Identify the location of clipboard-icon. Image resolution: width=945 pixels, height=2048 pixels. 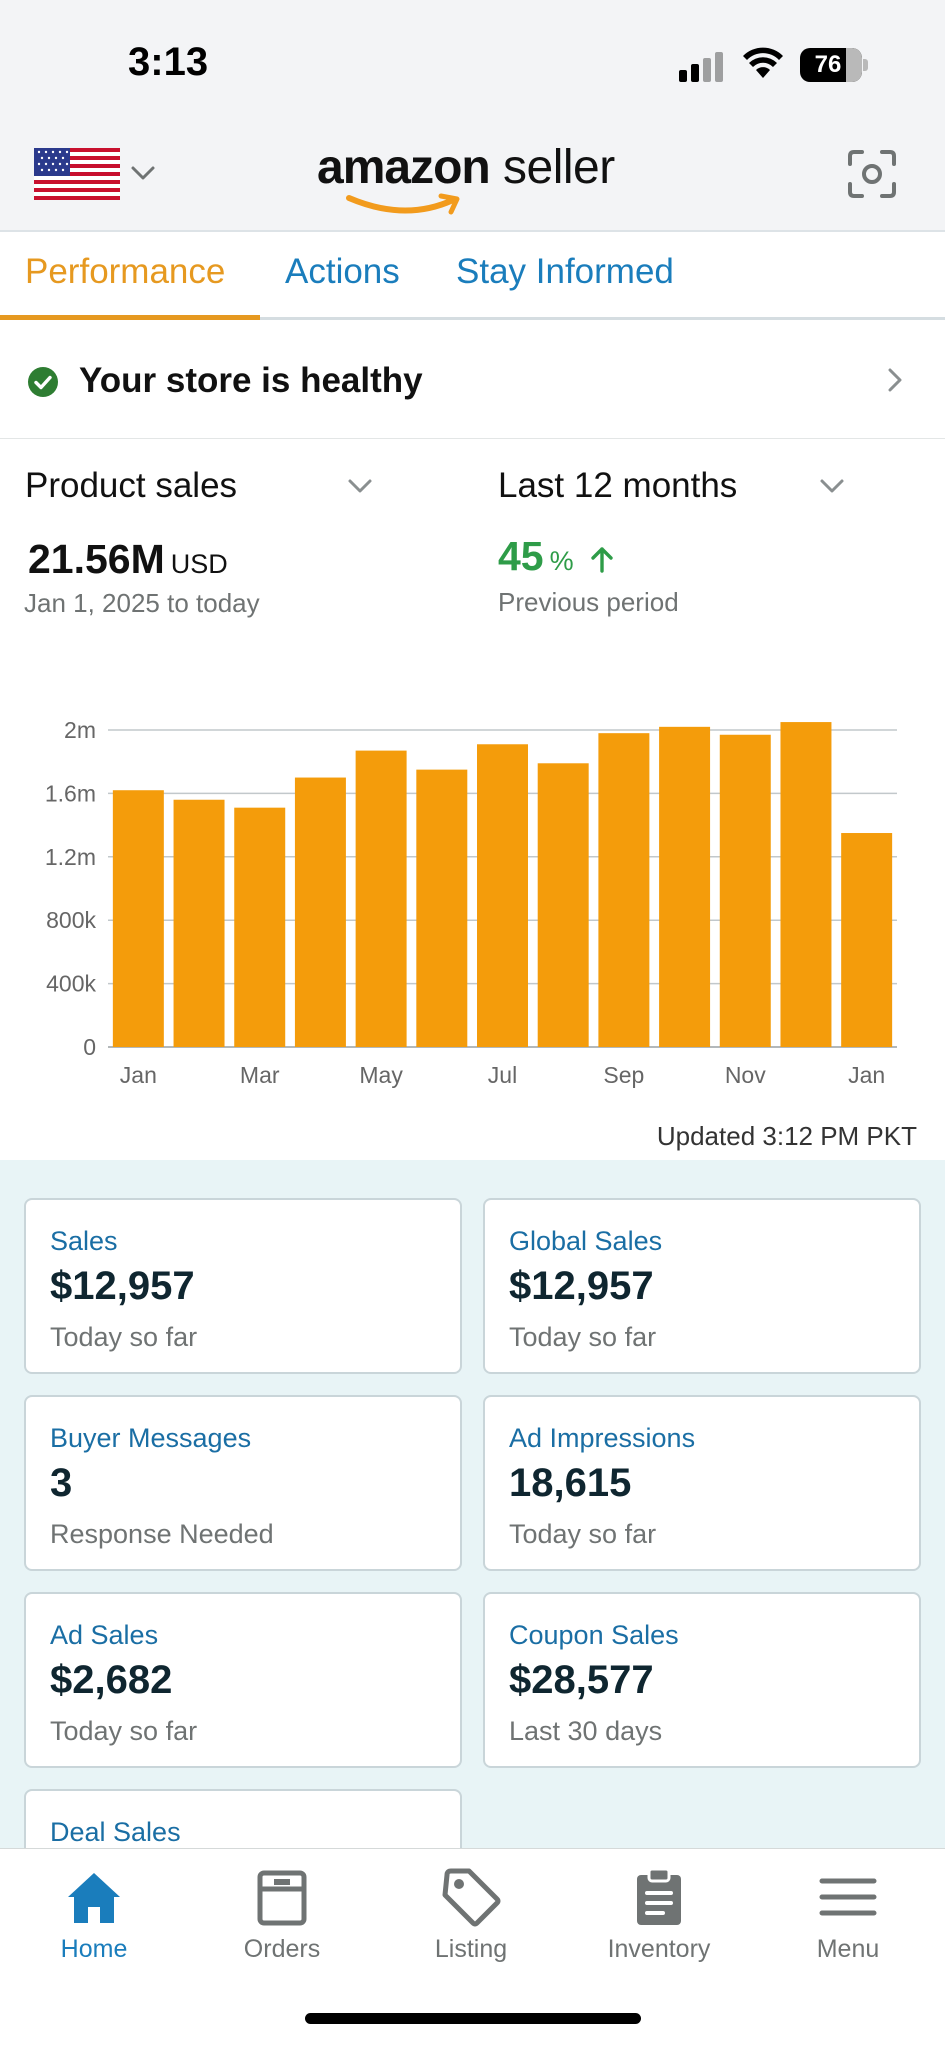
(659, 1896).